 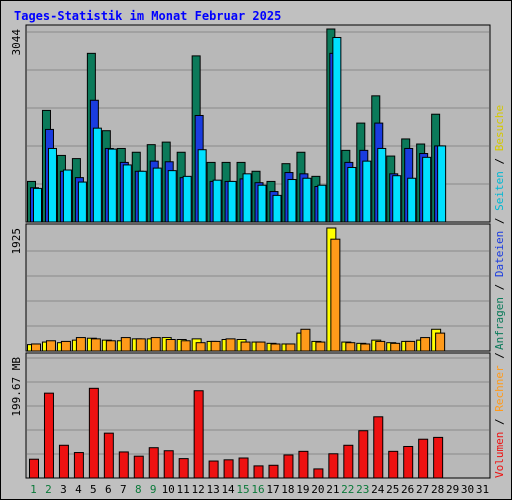 What do you see at coordinates (499, 254) in the screenshot?
I see `legend-entry: Dateien` at bounding box center [499, 254].